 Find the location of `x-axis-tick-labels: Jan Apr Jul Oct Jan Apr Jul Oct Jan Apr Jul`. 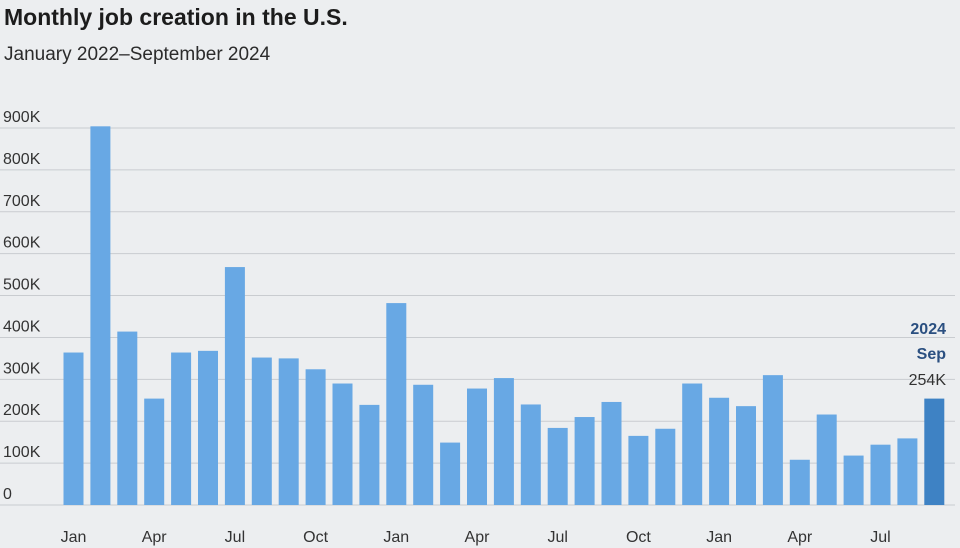

x-axis-tick-labels: Jan Apr Jul Oct Jan Apr Jul Oct Jan Apr Jul is located at coordinates (476, 537).